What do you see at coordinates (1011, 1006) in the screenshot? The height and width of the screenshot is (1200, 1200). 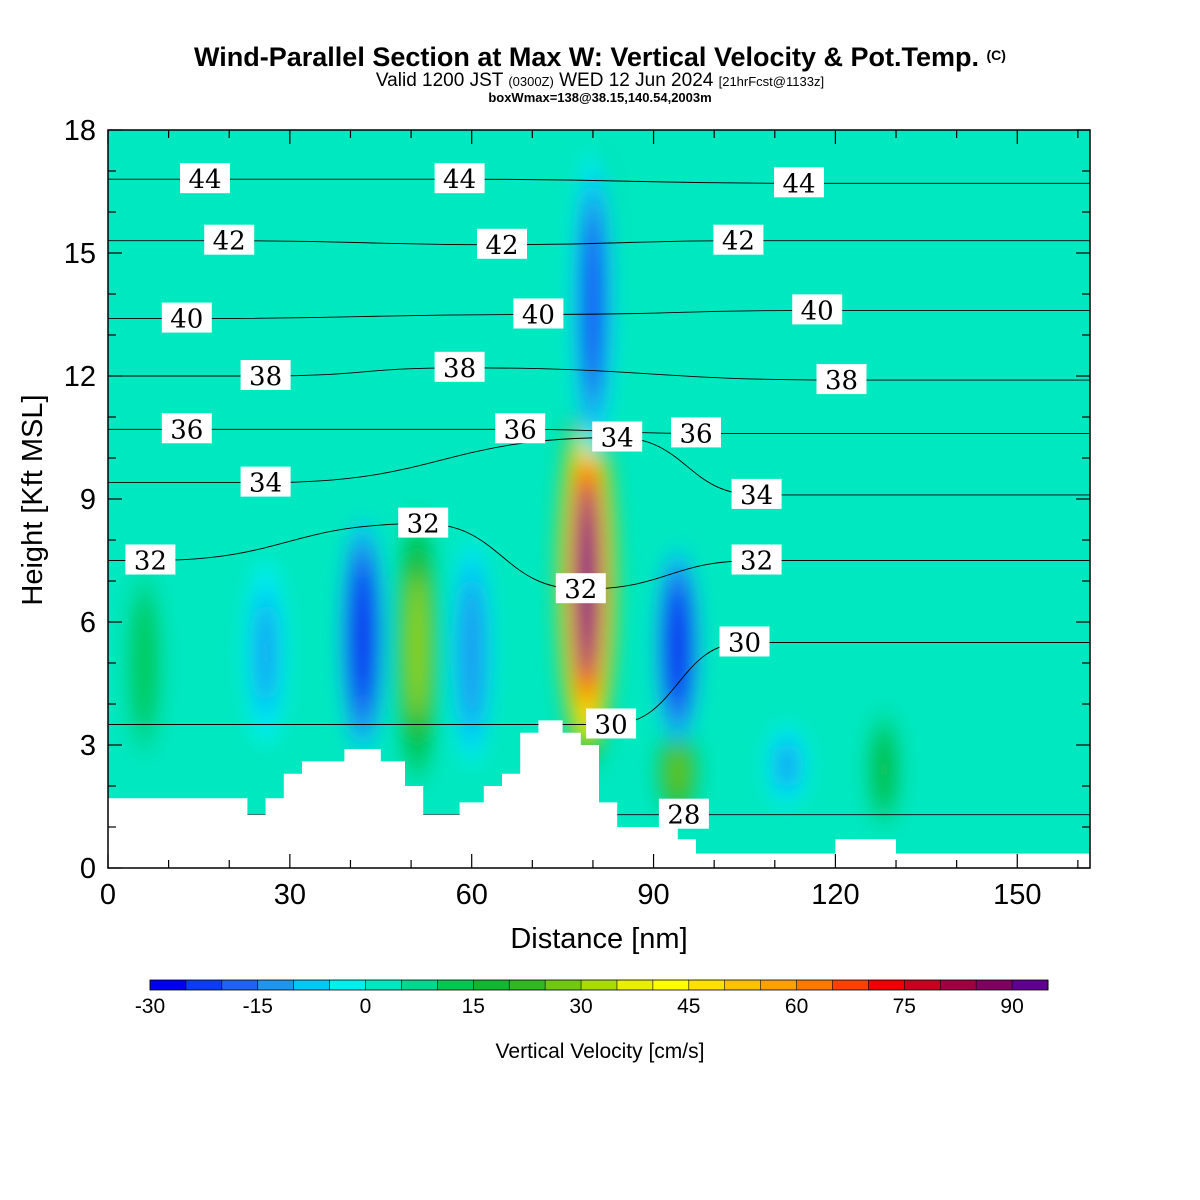 I see `colorbar-tick-label: 90` at bounding box center [1011, 1006].